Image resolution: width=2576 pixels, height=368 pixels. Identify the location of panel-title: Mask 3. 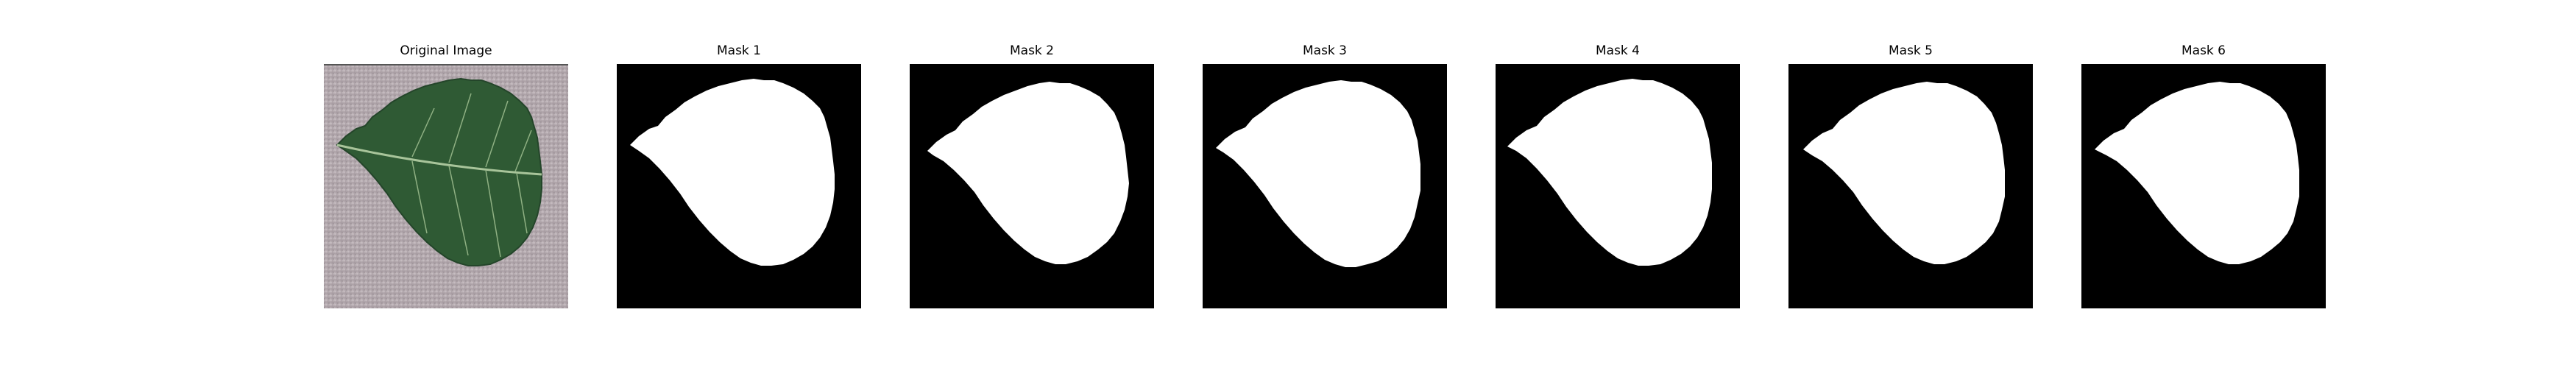
(1324, 50).